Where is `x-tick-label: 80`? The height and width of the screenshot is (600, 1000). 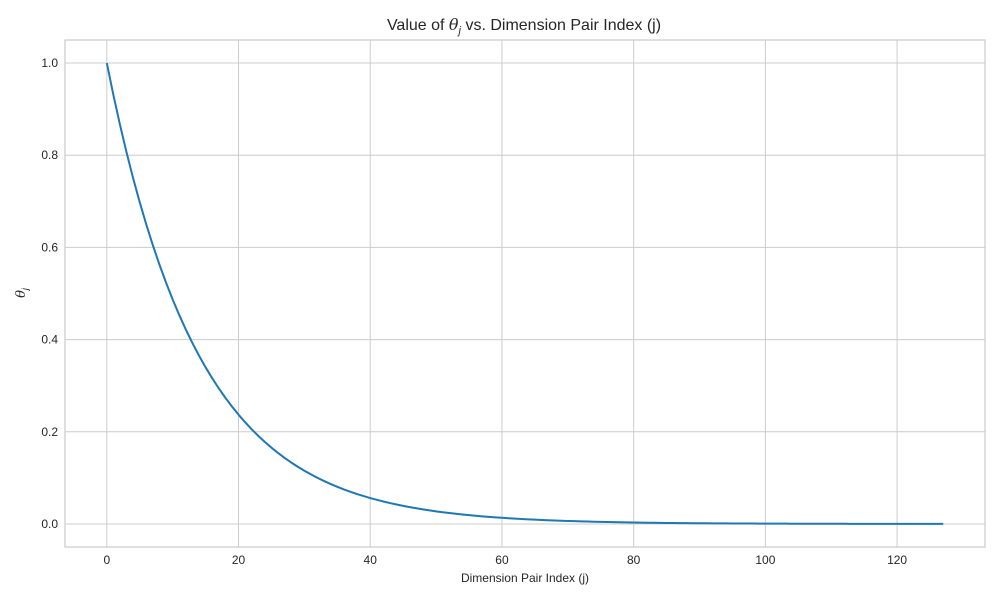
x-tick-label: 80 is located at coordinates (634, 560).